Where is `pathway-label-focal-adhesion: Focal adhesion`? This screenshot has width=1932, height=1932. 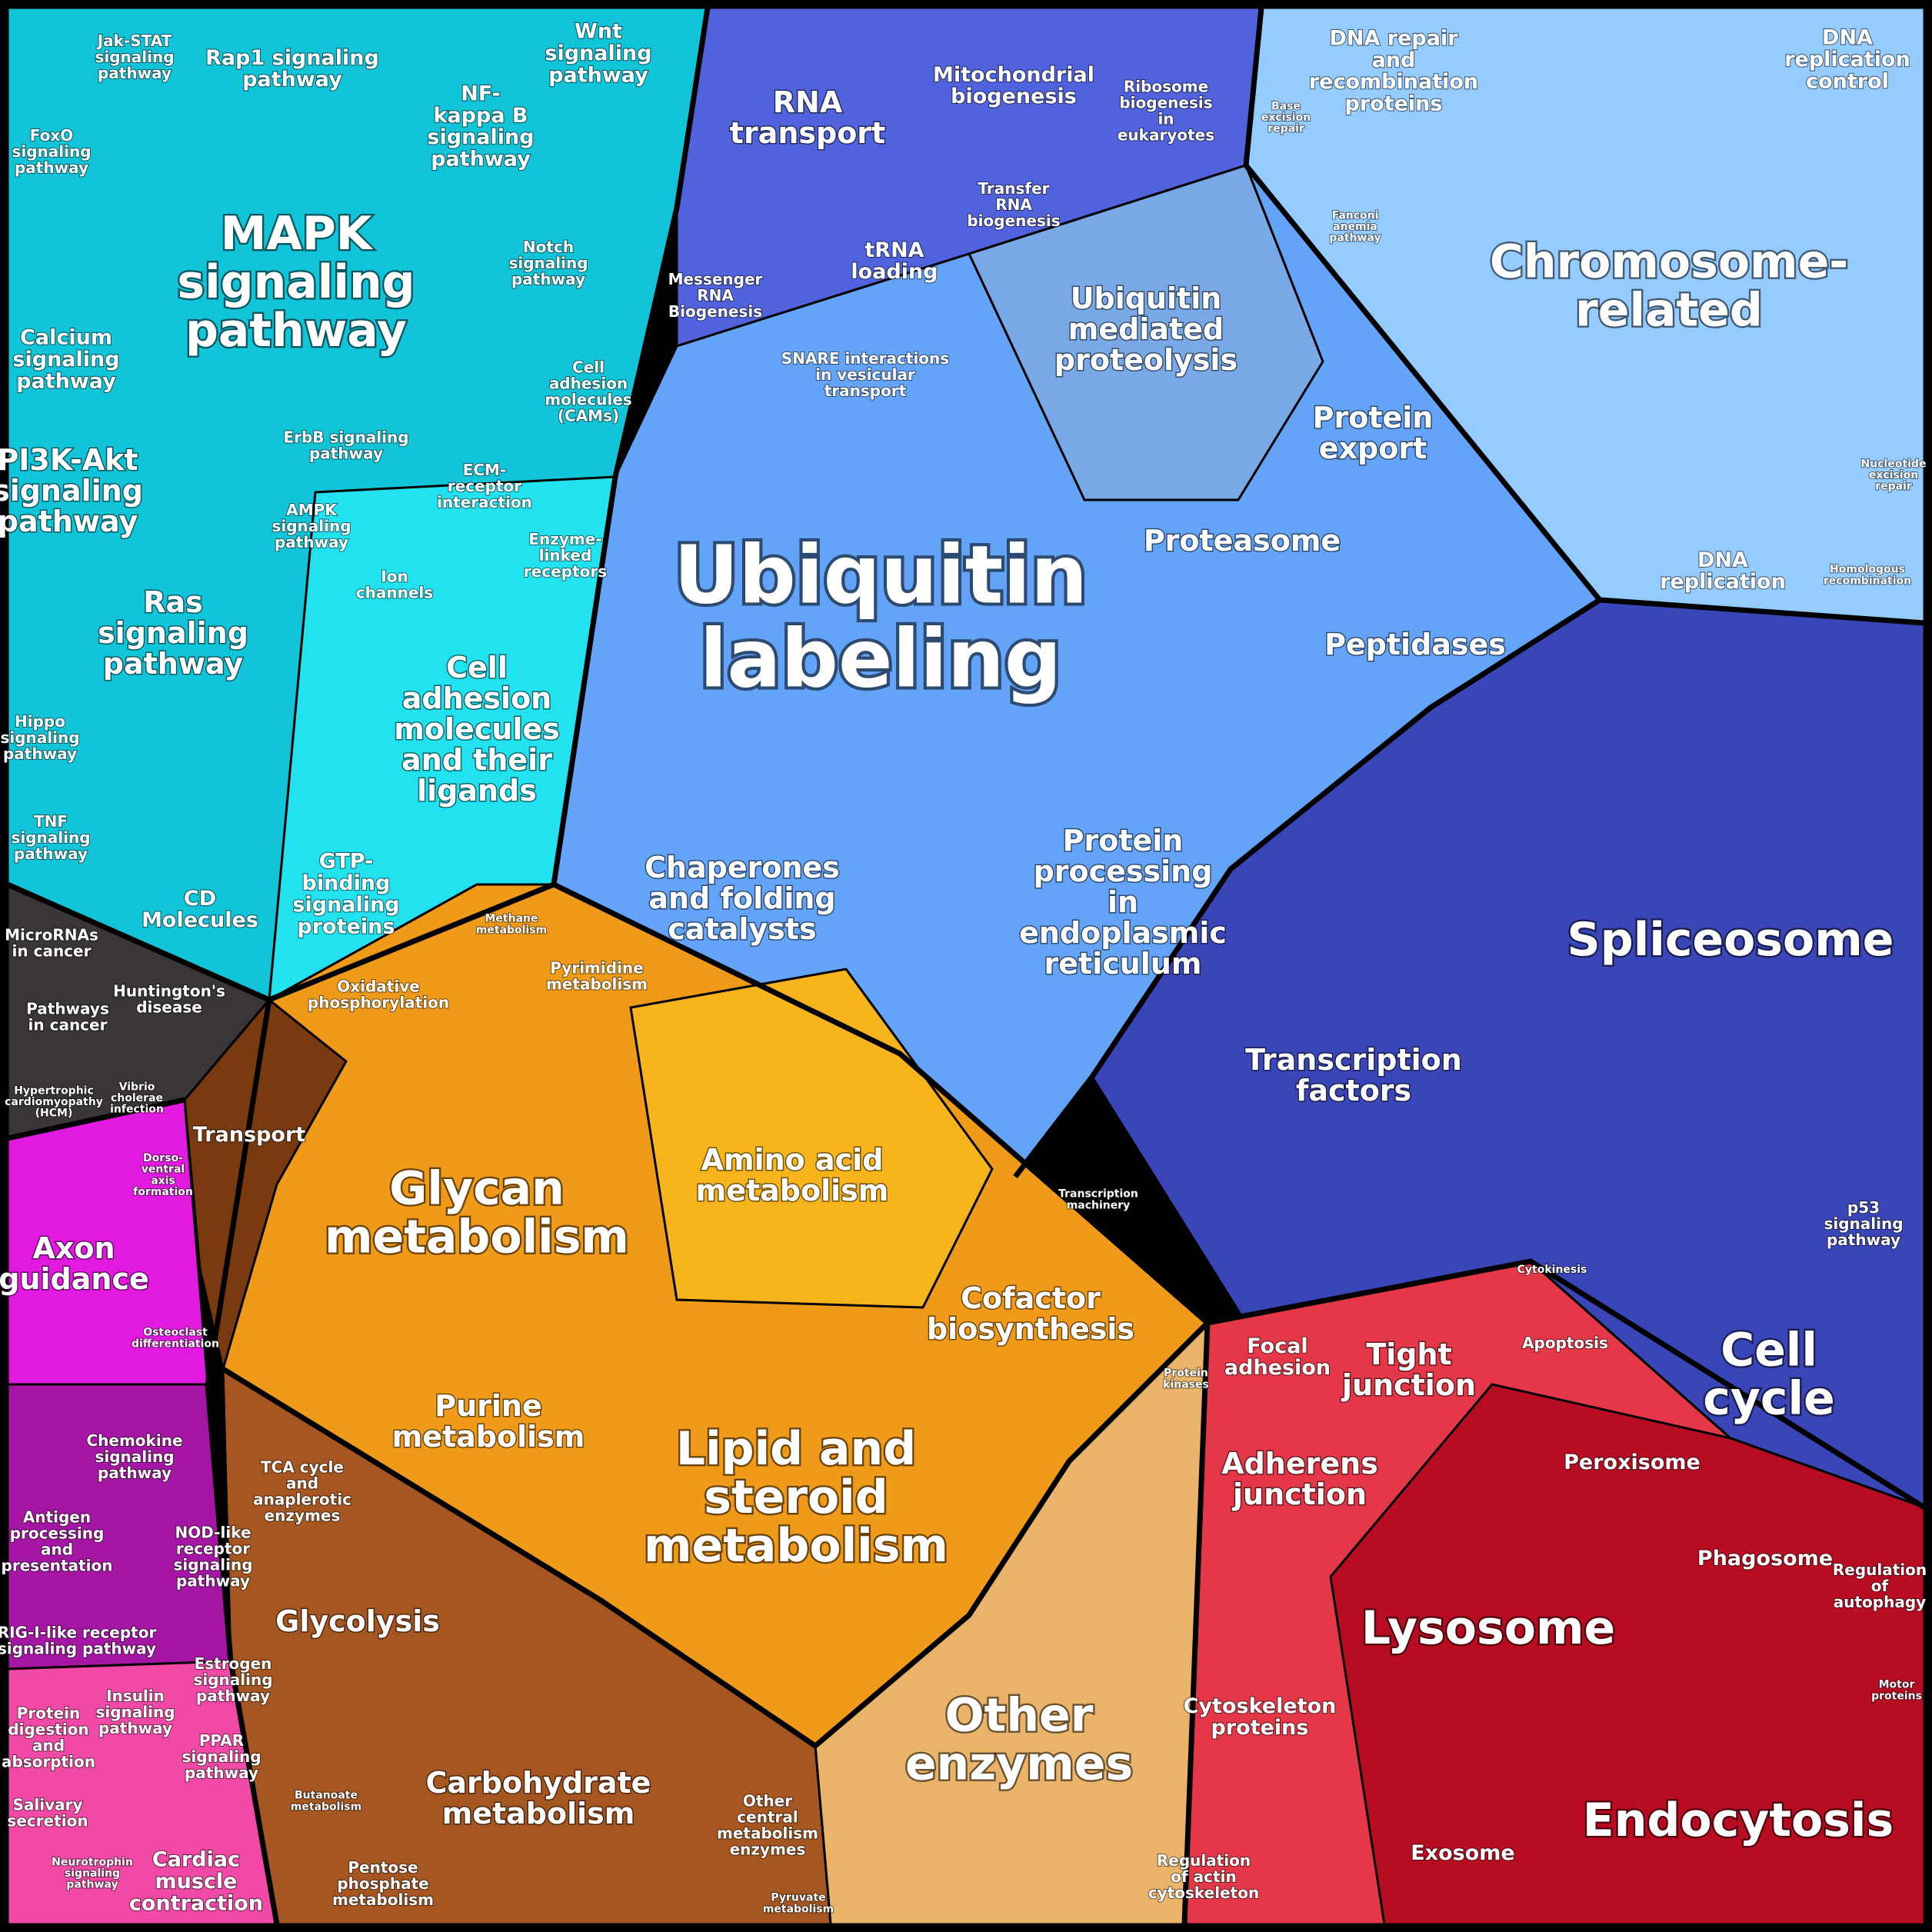
pathway-label-focal-adhesion: Focal adhesion is located at coordinates (1277, 1356).